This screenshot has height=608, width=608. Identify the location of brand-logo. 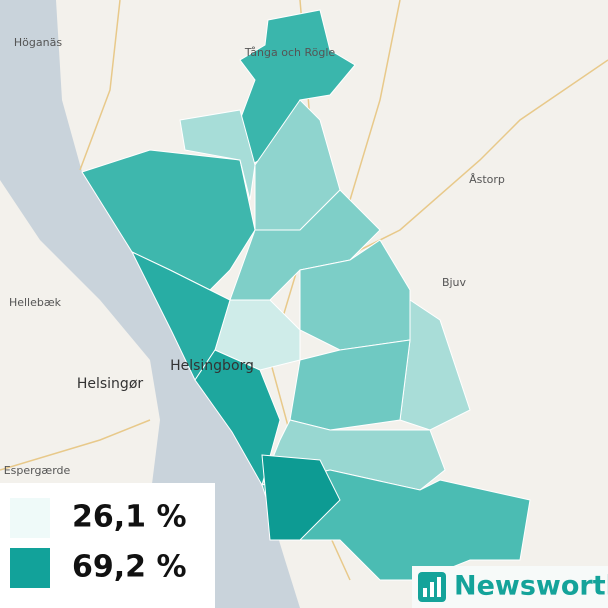
(432, 587).